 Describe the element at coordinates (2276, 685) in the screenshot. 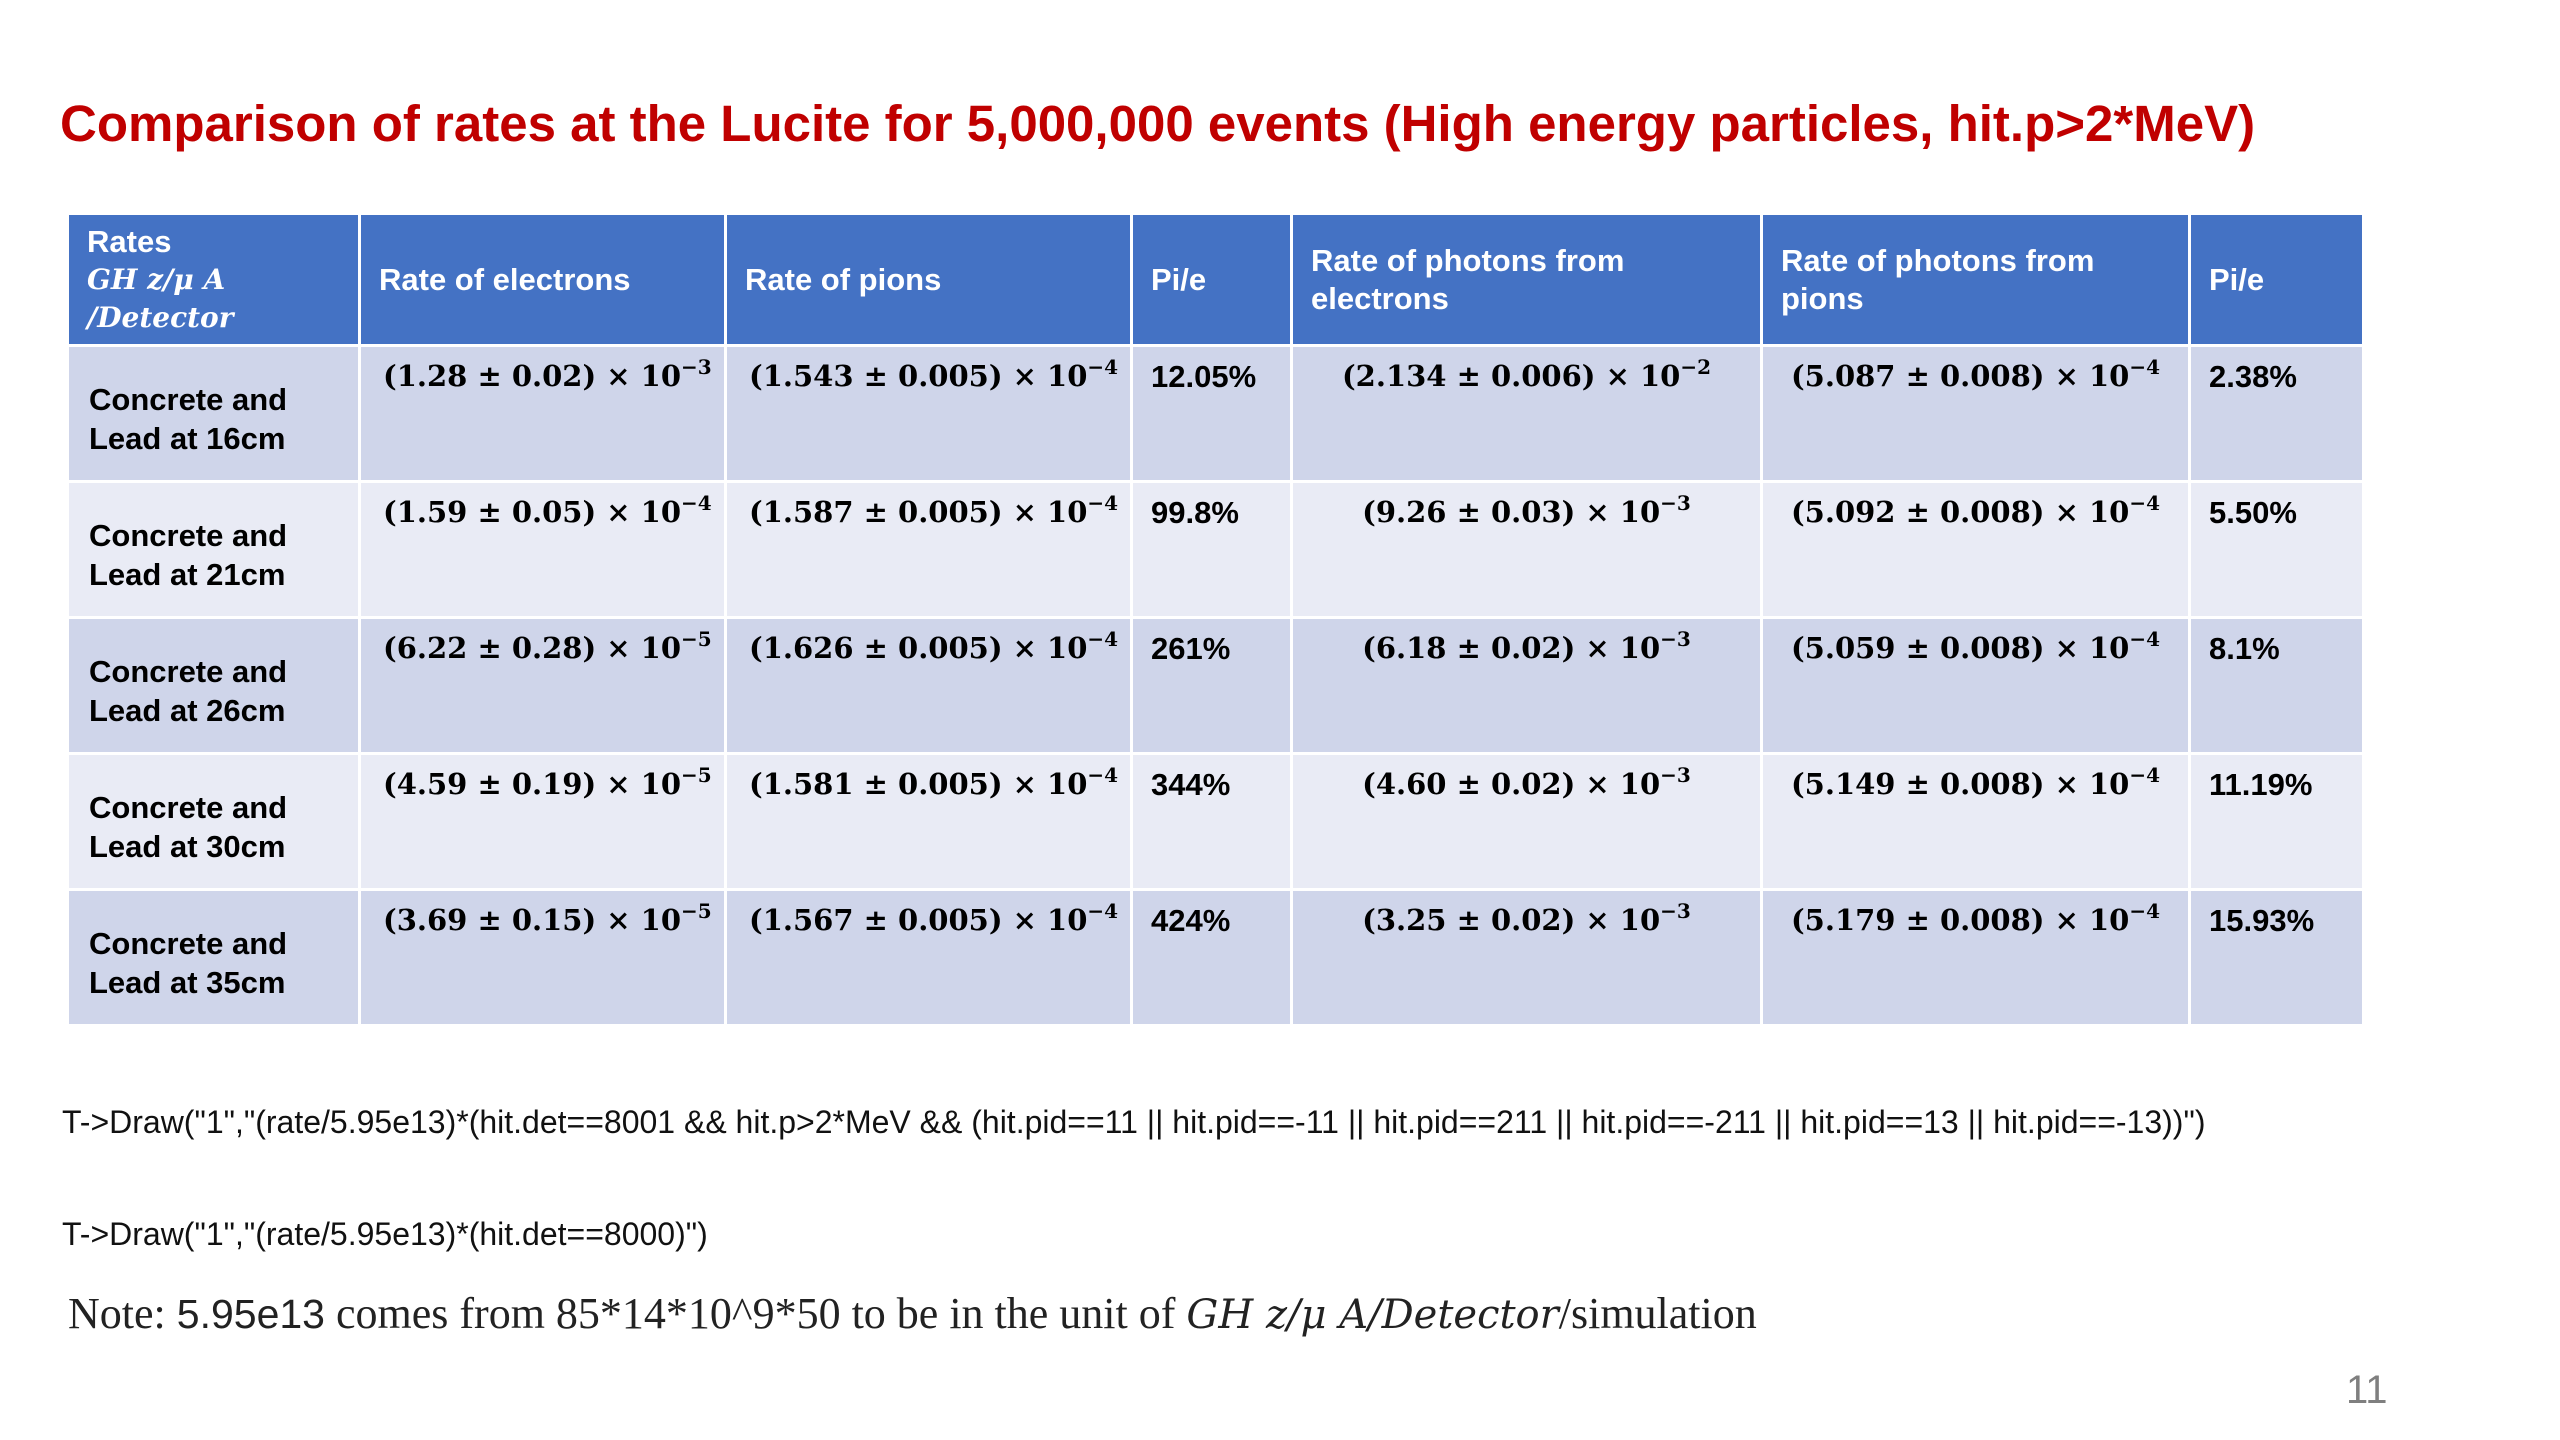

I see `photon-pi-e-ratio: 8.1%` at that location.